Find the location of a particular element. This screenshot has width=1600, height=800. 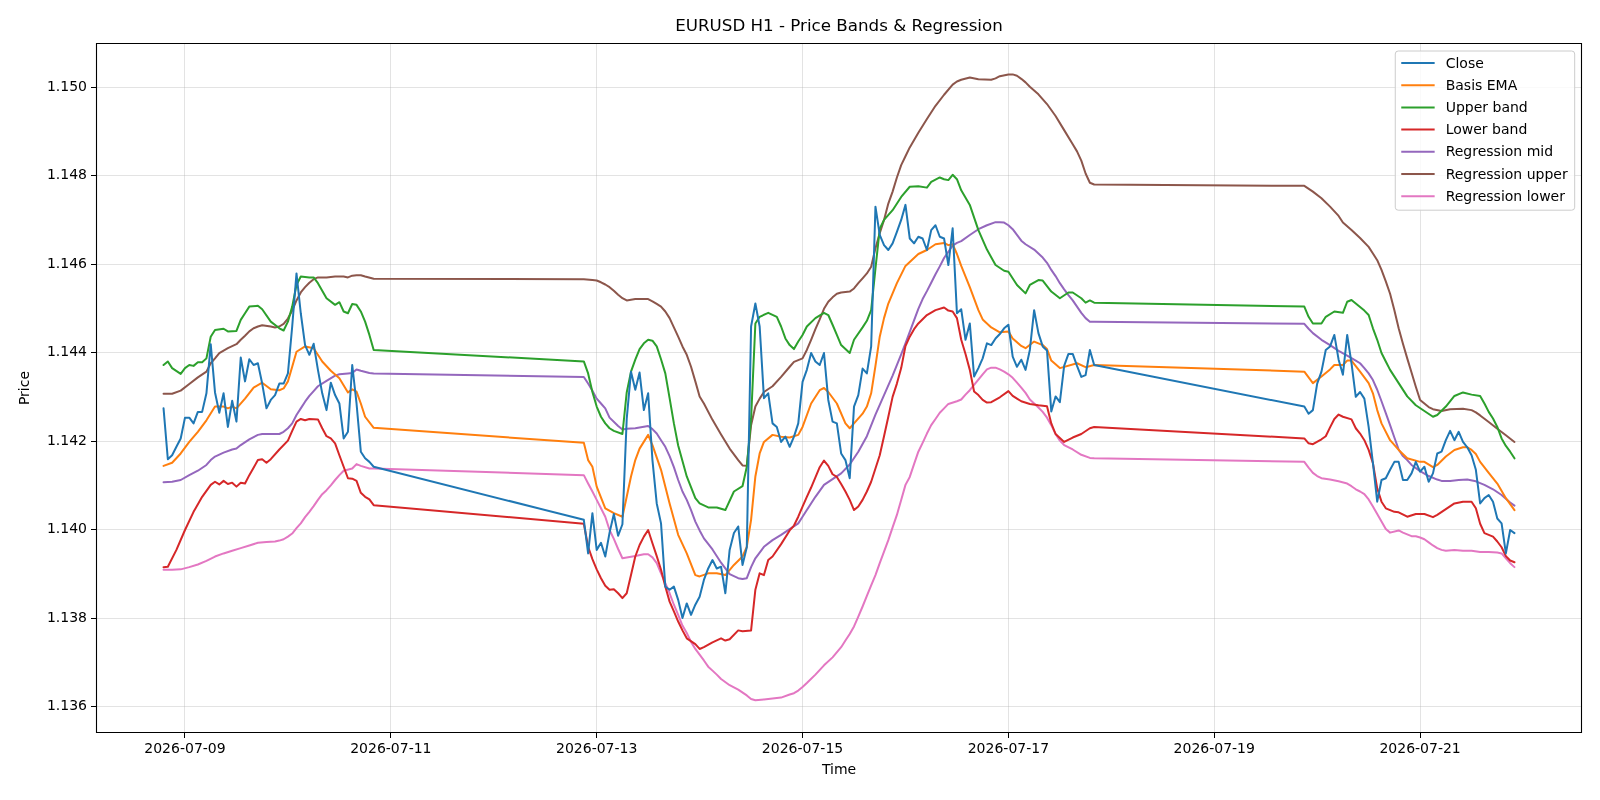

x-tick-label: 2026-07-17 is located at coordinates (1008, 748).